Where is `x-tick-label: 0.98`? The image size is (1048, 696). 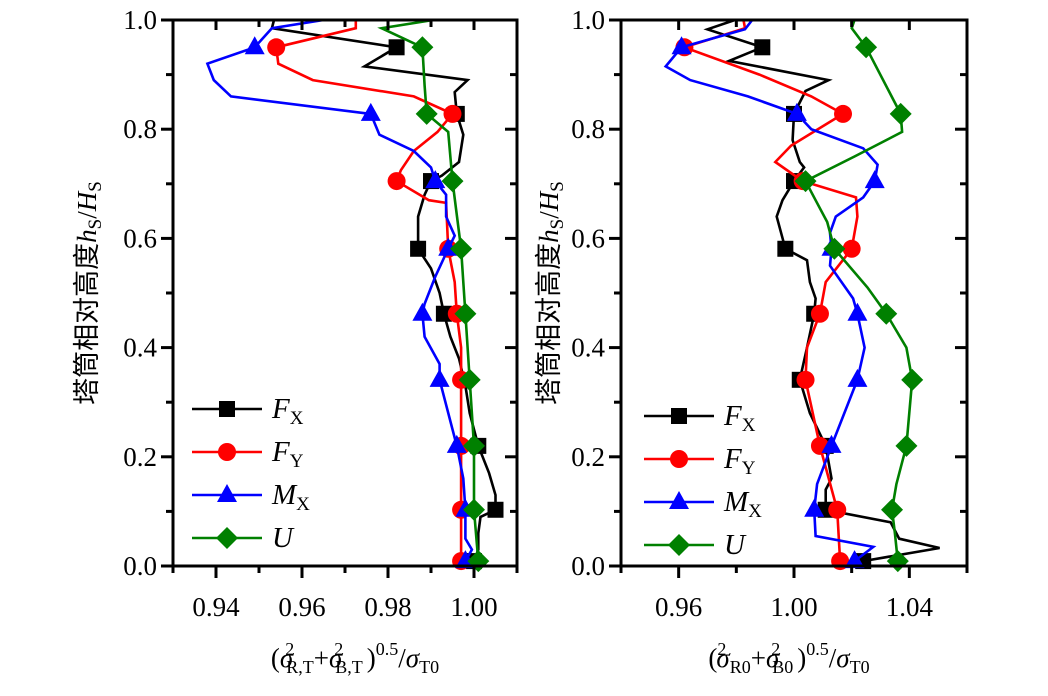
x-tick-label: 0.98 is located at coordinates (387, 607).